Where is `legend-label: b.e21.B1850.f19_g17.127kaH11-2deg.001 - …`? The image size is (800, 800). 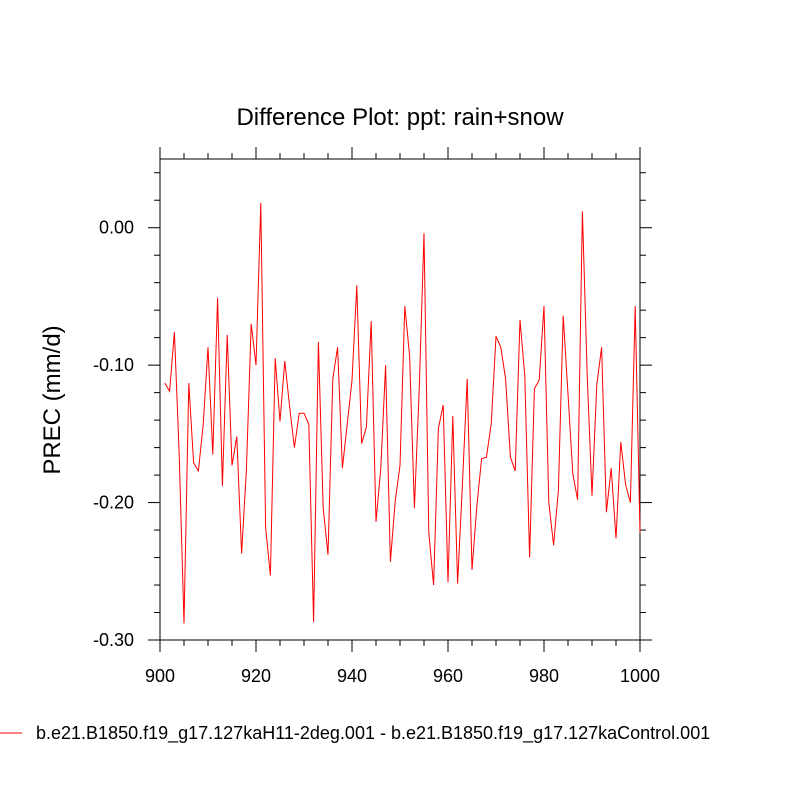 legend-label: b.e21.B1850.f19_g17.127kaH11-2deg.001 - … is located at coordinates (373, 733).